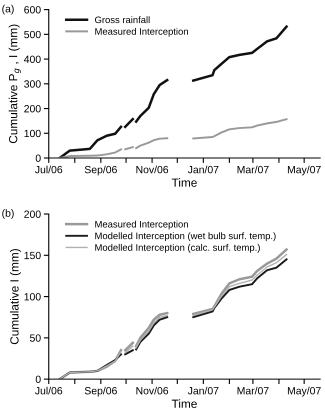  I want to click on y-tick-label: 300, so click(32, 84).